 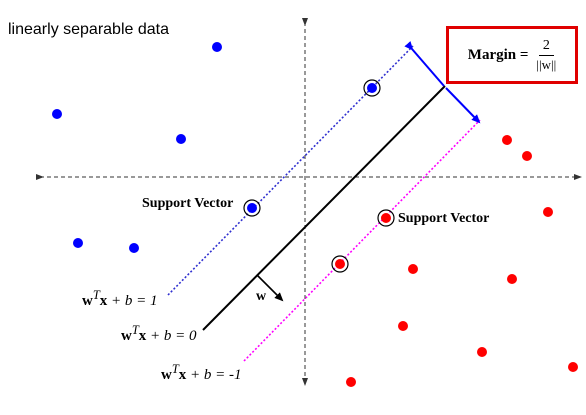 What do you see at coordinates (135, 330) in the screenshot?
I see `eq-middle-sup: T` at bounding box center [135, 330].